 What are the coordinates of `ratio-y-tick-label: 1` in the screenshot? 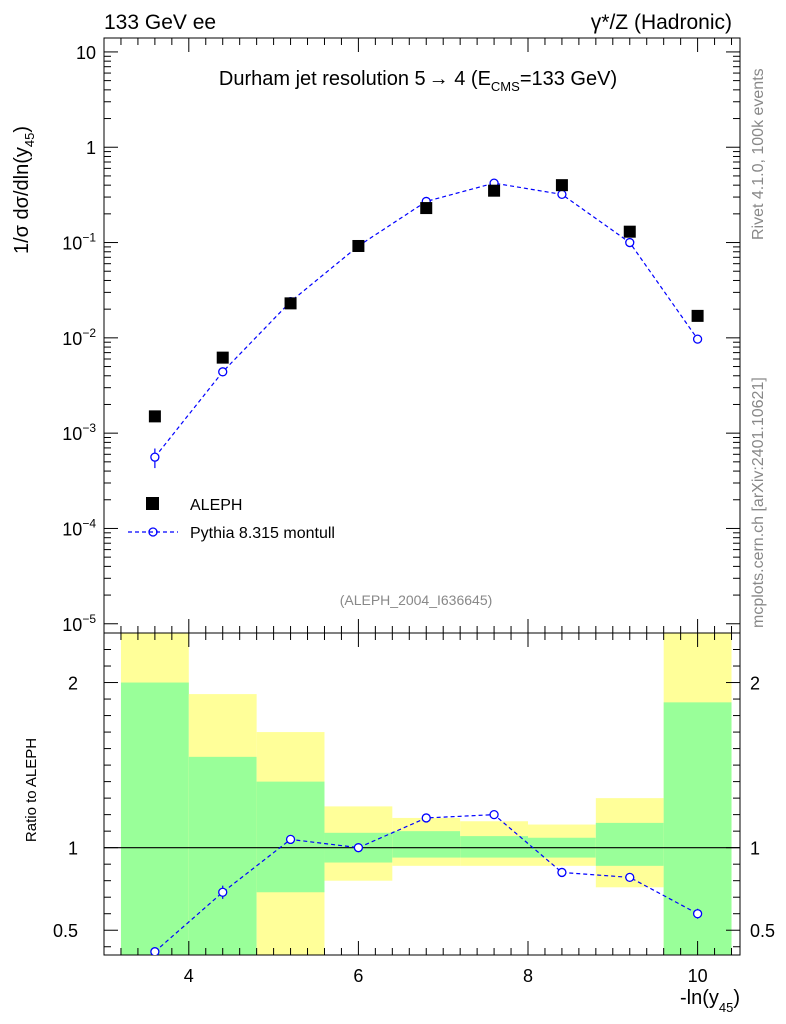 It's located at (73, 849).